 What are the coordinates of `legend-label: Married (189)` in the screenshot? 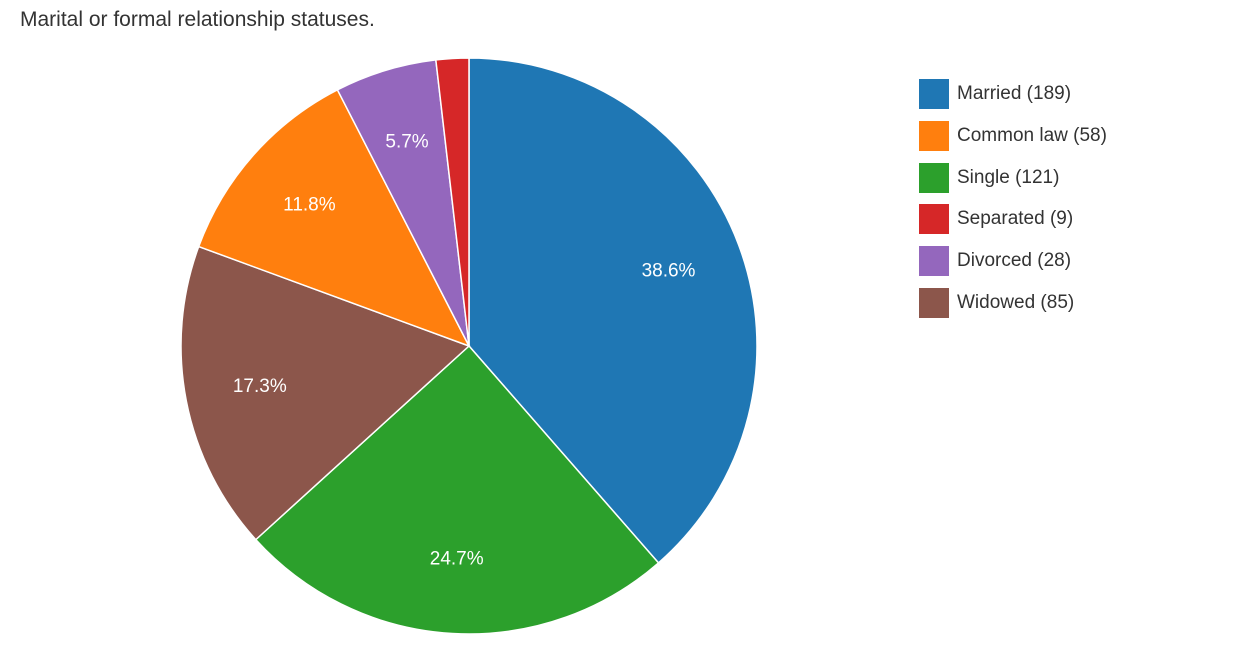 It's located at (1014, 93).